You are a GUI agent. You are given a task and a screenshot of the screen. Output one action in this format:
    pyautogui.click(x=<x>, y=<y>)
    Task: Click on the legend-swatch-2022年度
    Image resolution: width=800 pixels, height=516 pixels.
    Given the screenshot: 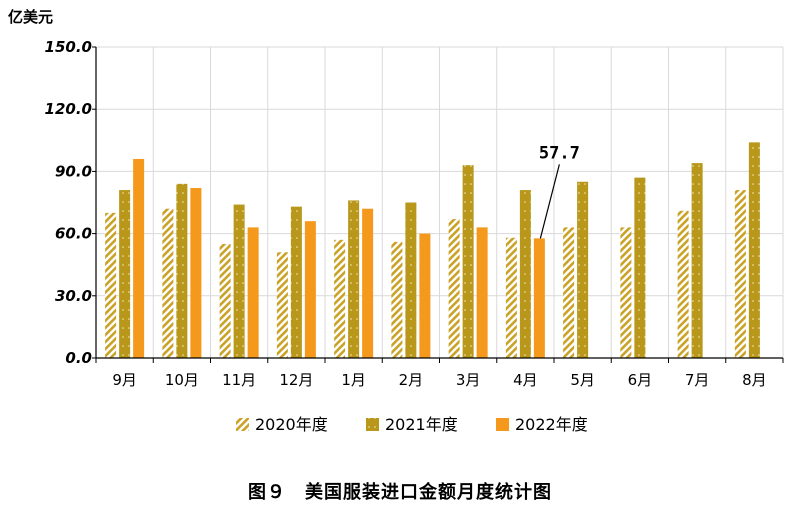 What is the action you would take?
    pyautogui.click(x=502, y=424)
    